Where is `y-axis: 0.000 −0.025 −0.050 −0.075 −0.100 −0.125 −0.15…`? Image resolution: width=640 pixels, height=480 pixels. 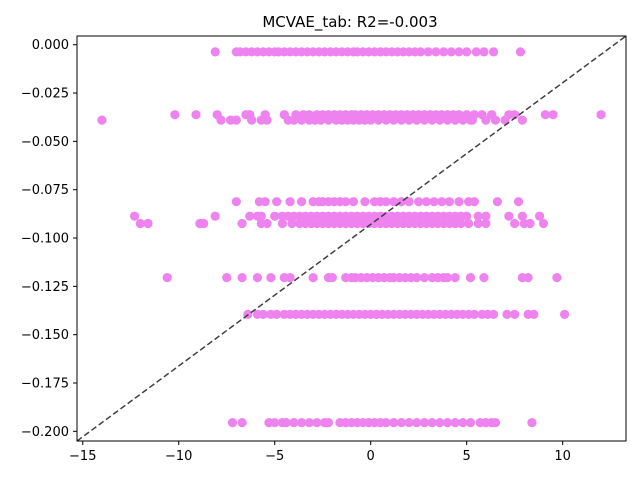
y-axis: 0.000 −0.025 −0.050 −0.075 −0.100 −0.125 −0.15… is located at coordinates (49, 239).